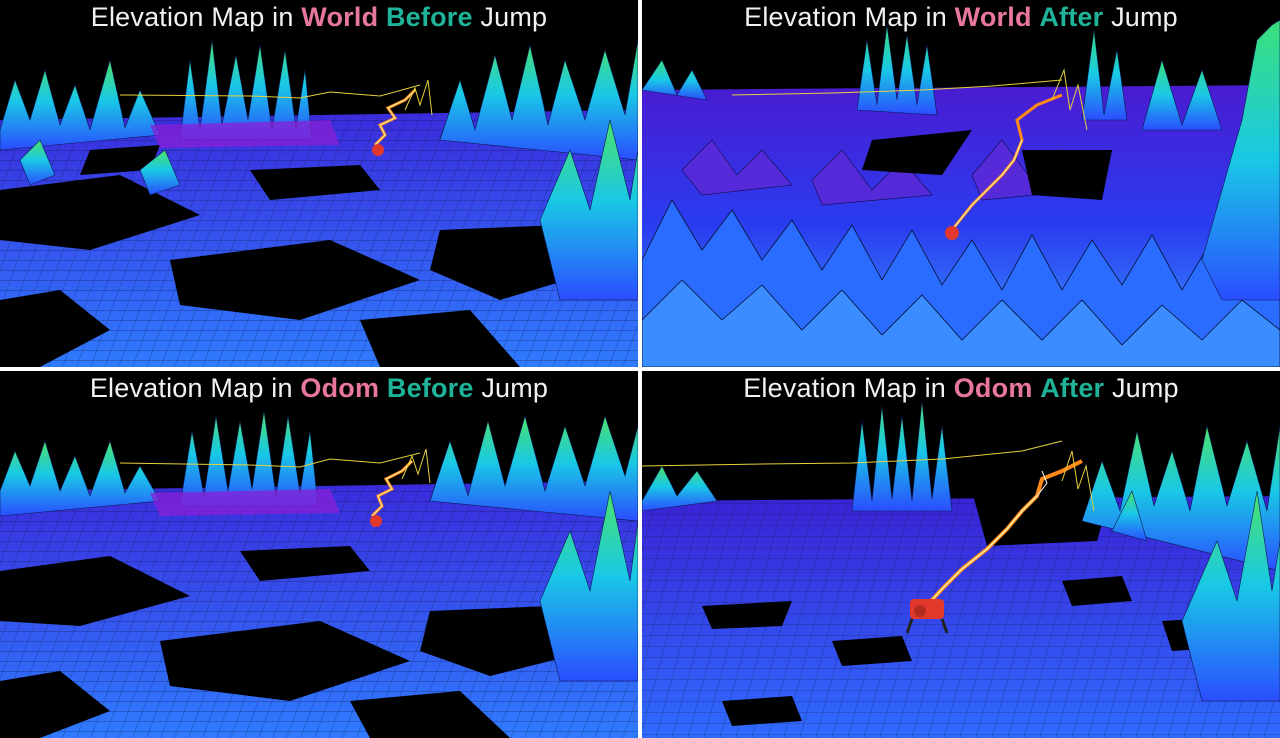  I want to click on panel-title: Elevation Map in World After Jump, so click(961, 17).